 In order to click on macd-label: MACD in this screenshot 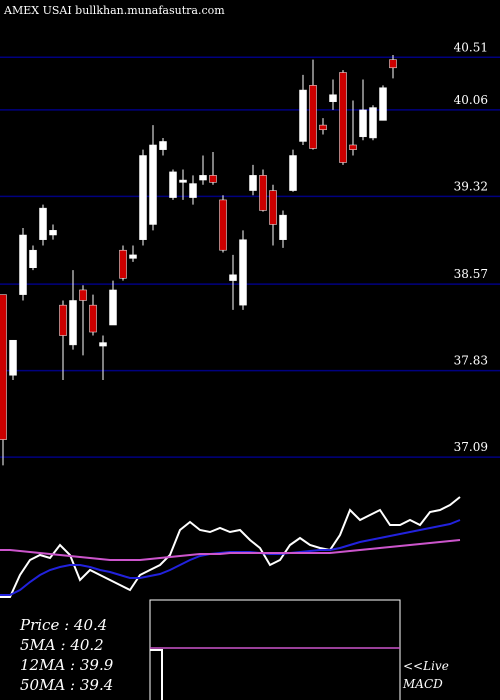, I will do `click(422, 684)`.